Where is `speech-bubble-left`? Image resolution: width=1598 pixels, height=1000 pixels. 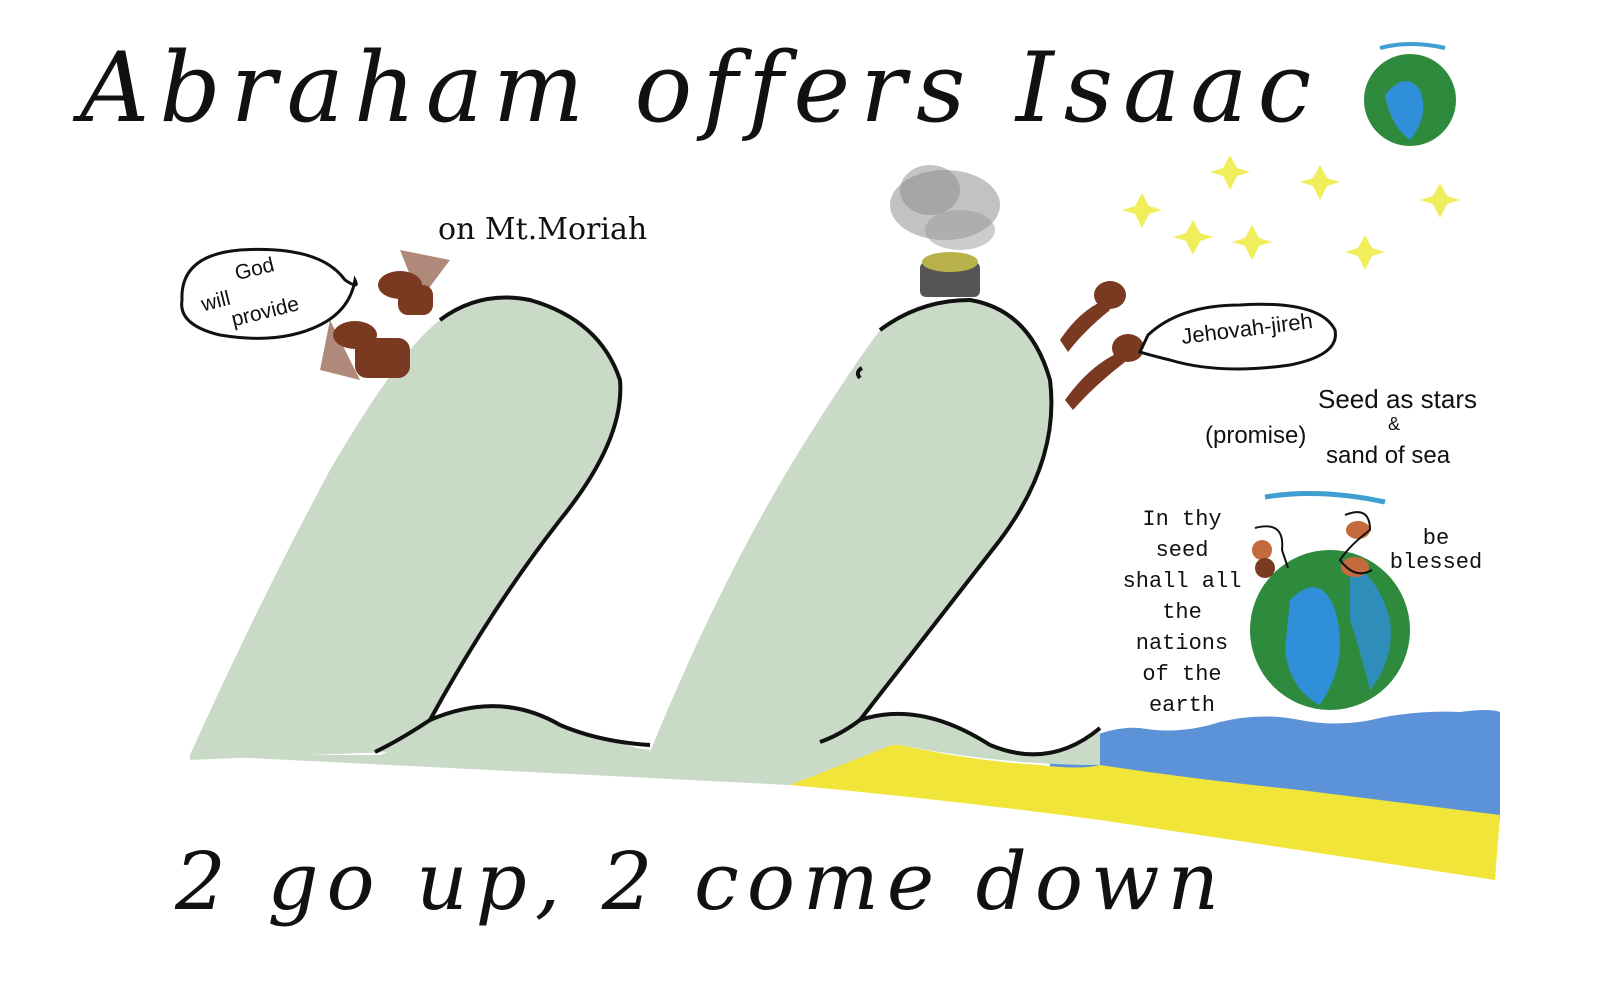 speech-bubble-left is located at coordinates (269, 293).